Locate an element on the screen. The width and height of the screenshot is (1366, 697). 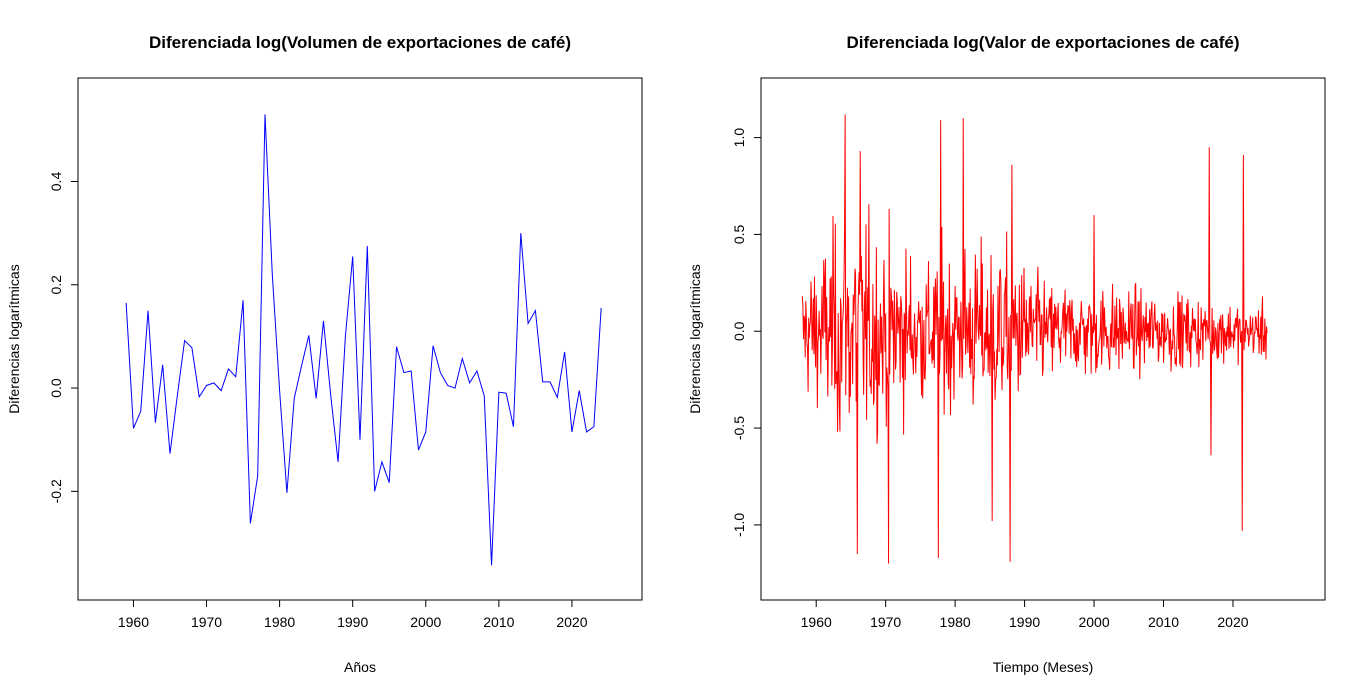
y-tick-label: 0.5 is located at coordinates (739, 234).